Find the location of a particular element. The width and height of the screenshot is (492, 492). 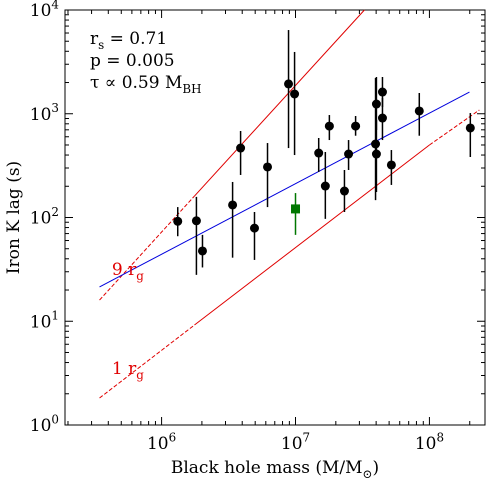

y-tick-label: 10⁴ is located at coordinates (44, 10).